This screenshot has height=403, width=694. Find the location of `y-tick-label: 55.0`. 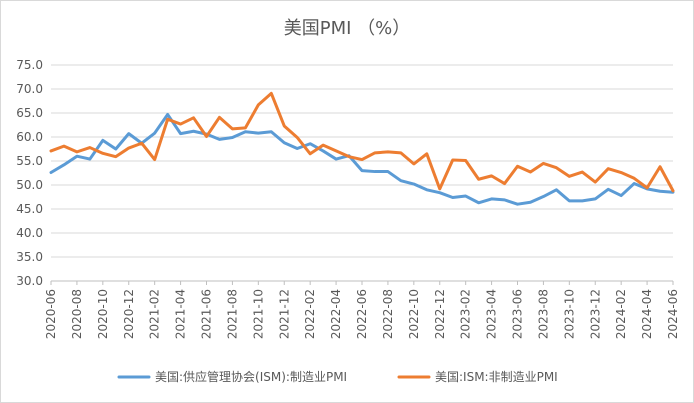

y-tick-label: 55.0 is located at coordinates (29, 161).